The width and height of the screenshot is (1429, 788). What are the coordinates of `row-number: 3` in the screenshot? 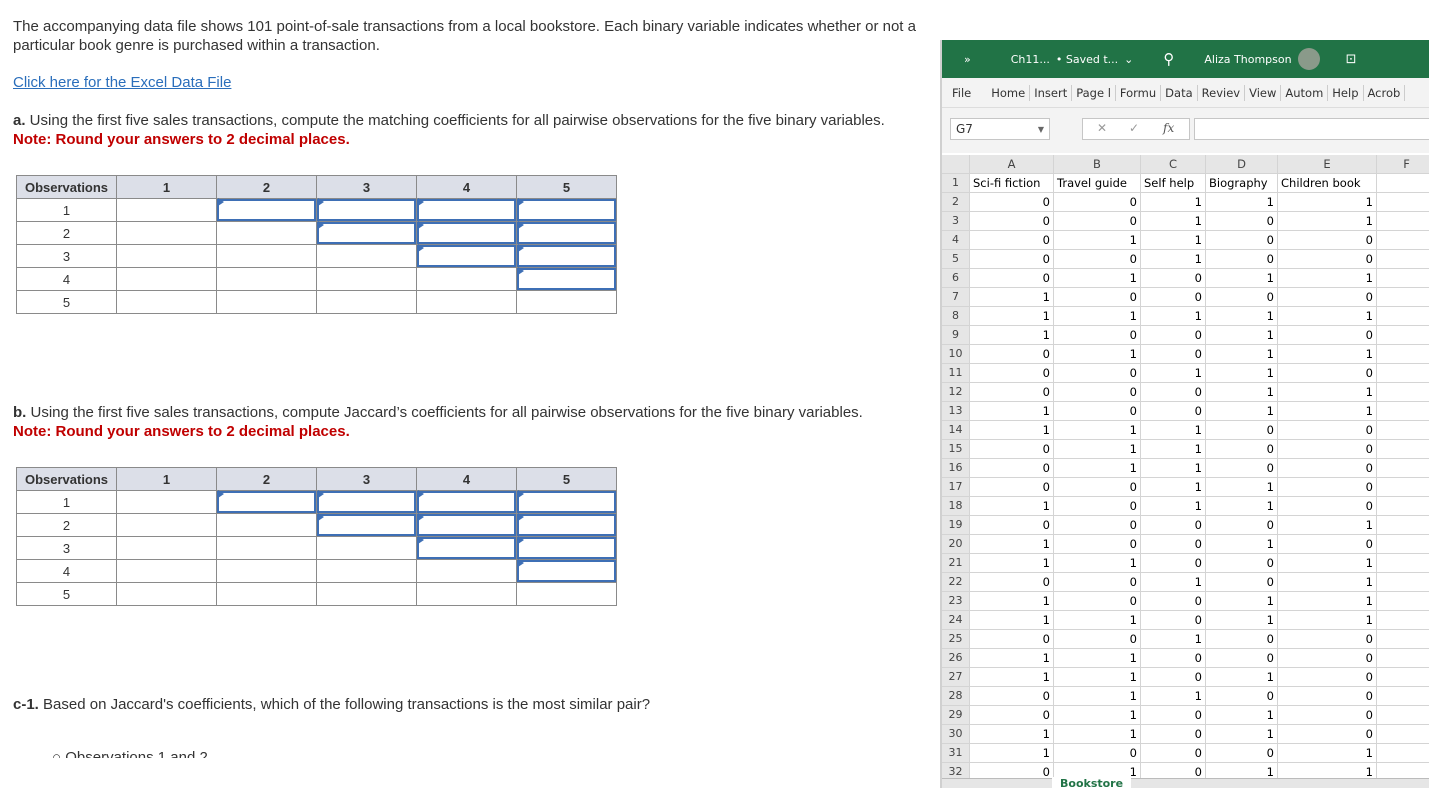 It's located at (956, 221).